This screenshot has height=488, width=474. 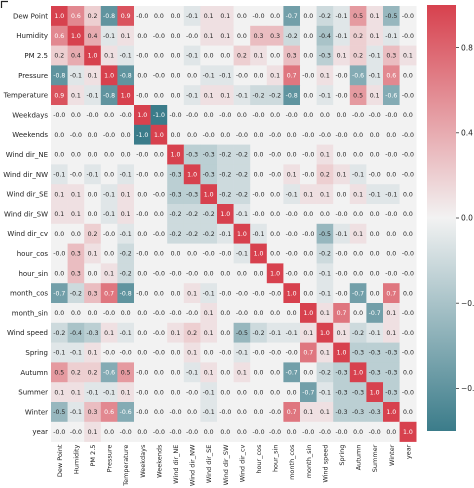 What do you see at coordinates (391, 293) in the screenshot?
I see `cell-value-label: 0.7` at bounding box center [391, 293].